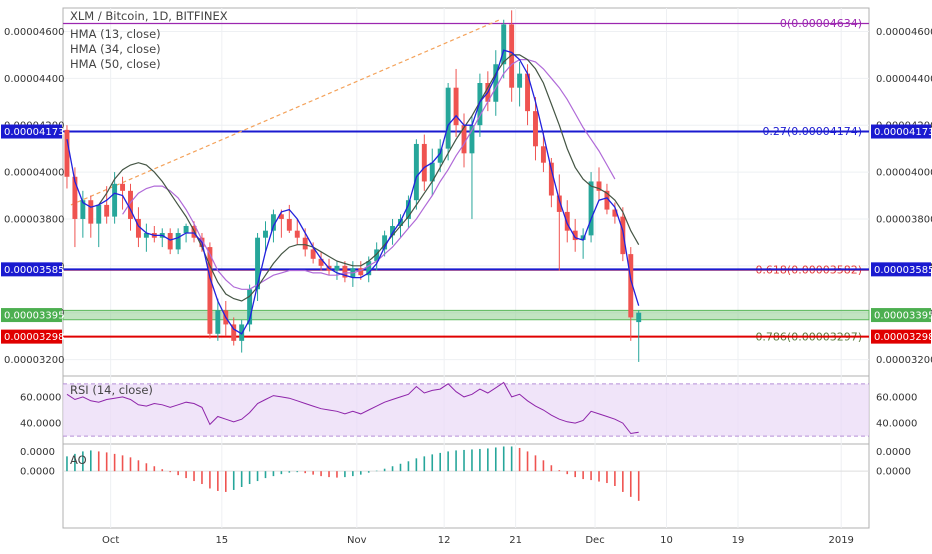 This screenshot has height=554, width=932. I want to click on zones, so click(466, 315).